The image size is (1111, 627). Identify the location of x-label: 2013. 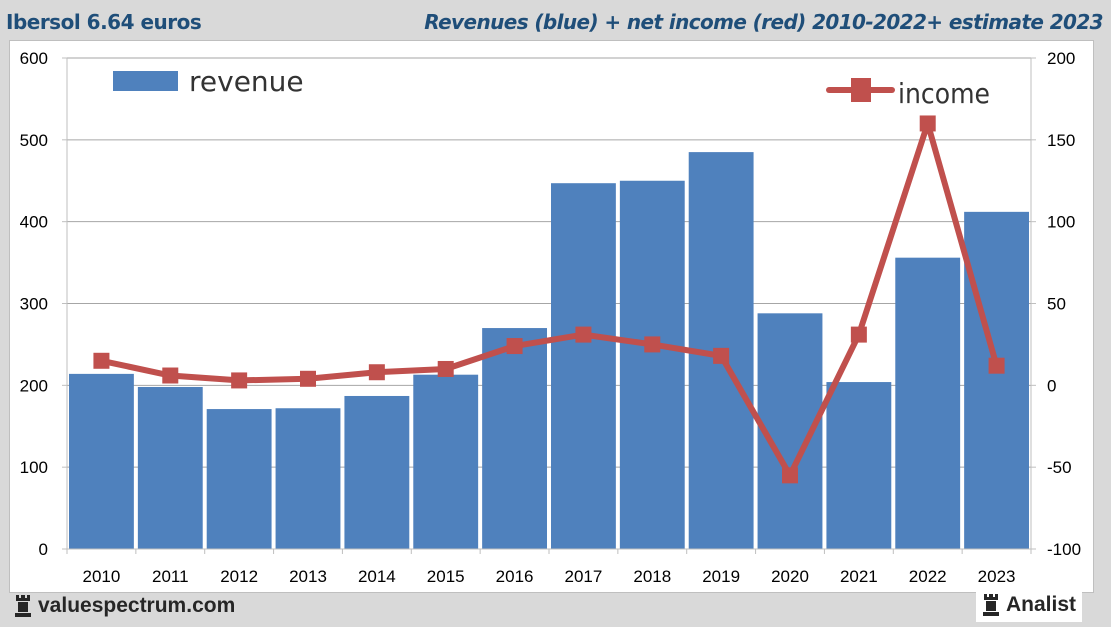
(308, 576).